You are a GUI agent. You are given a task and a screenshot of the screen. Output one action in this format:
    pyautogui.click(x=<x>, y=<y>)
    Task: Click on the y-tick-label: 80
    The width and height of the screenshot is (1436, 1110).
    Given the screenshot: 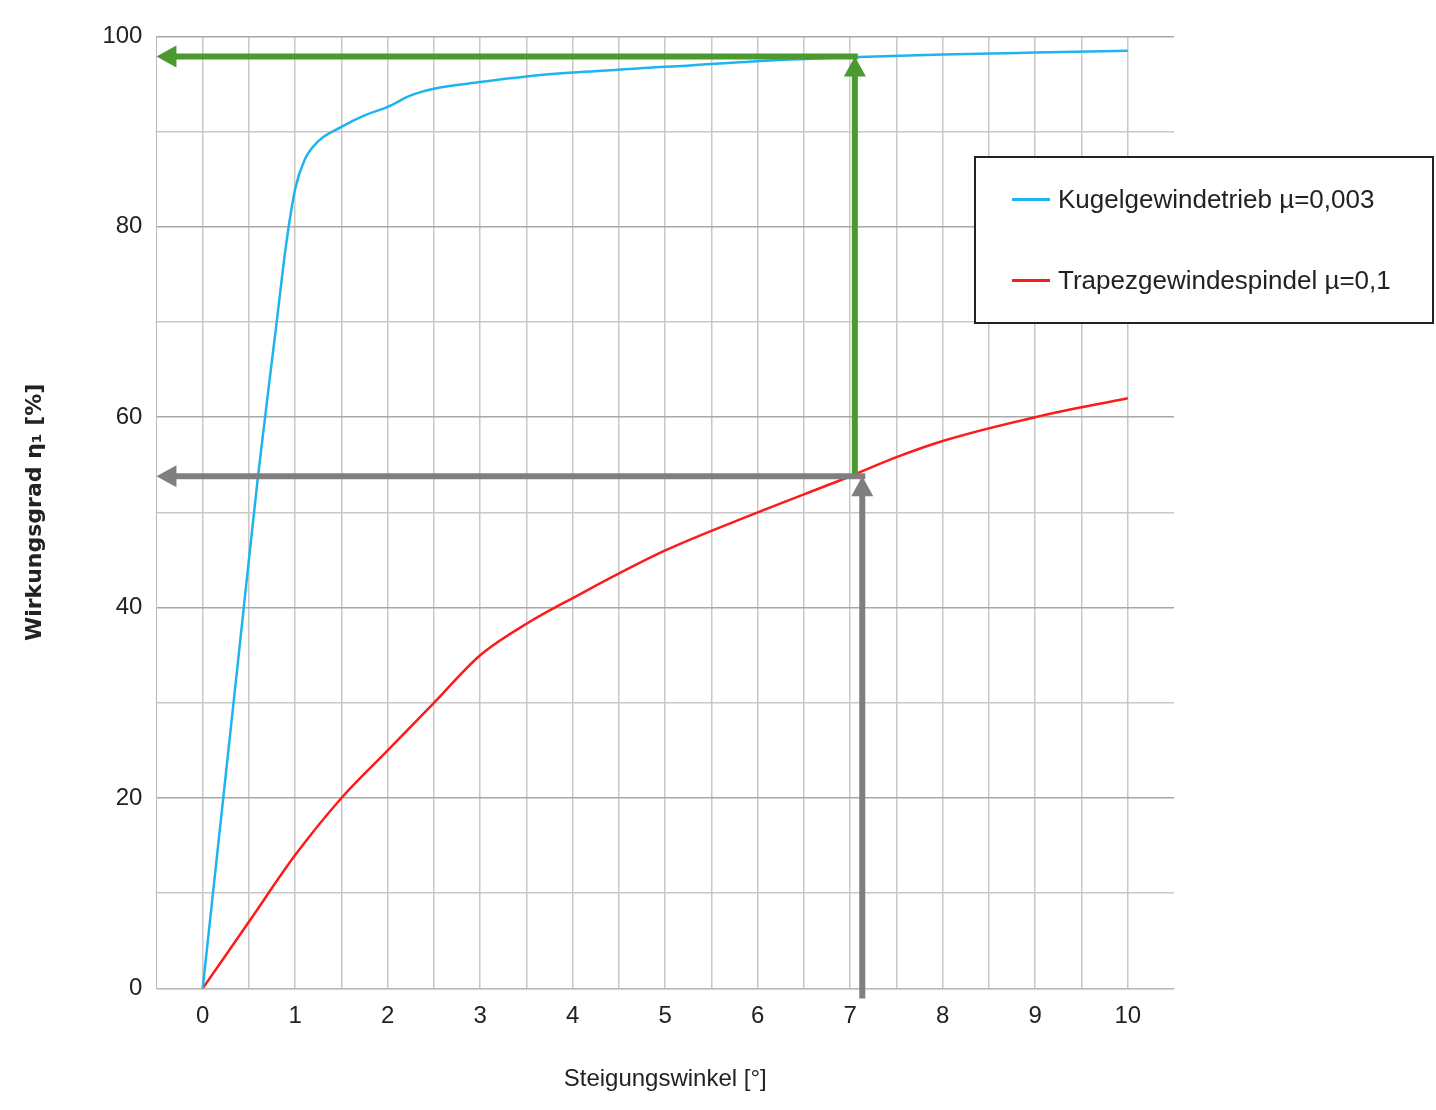 What is the action you would take?
    pyautogui.click(x=129, y=225)
    